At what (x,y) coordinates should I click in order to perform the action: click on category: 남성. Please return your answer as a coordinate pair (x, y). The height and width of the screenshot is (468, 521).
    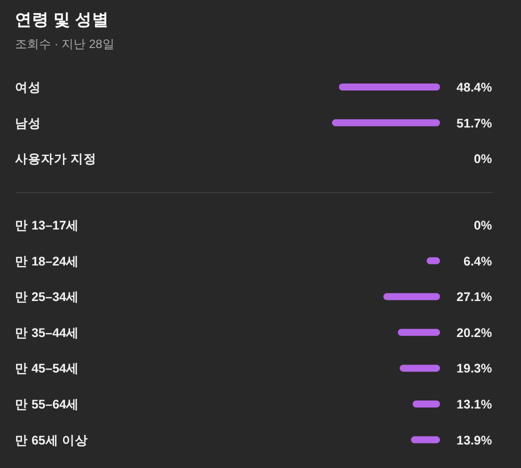
    Looking at the image, I should click on (28, 123).